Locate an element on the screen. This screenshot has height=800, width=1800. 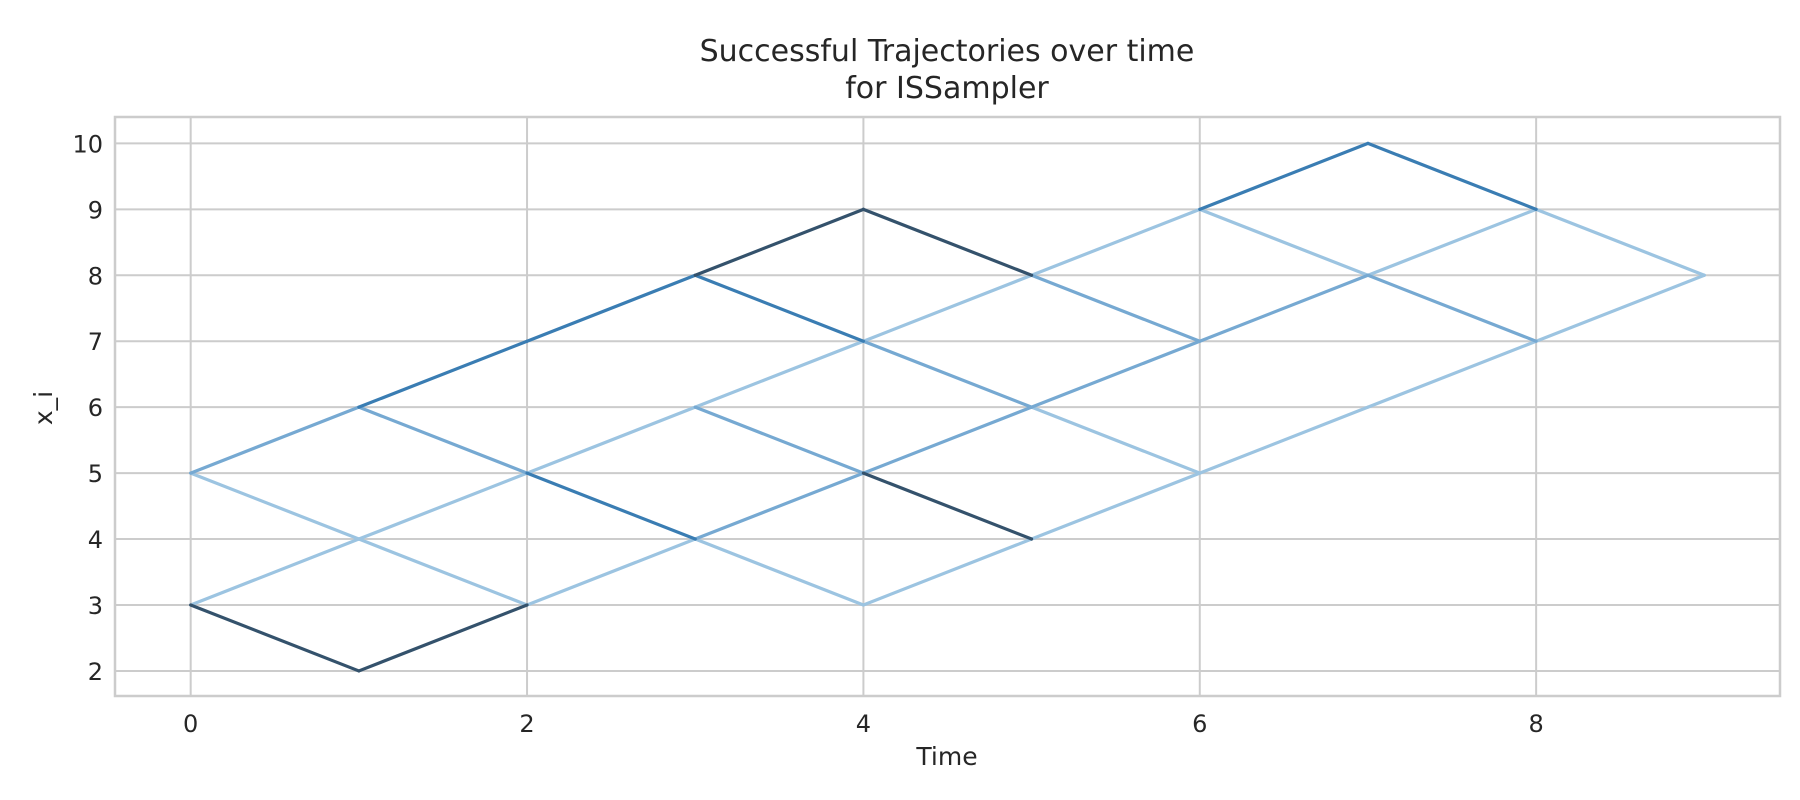
y-tick-label: 5 is located at coordinates (95, 474).